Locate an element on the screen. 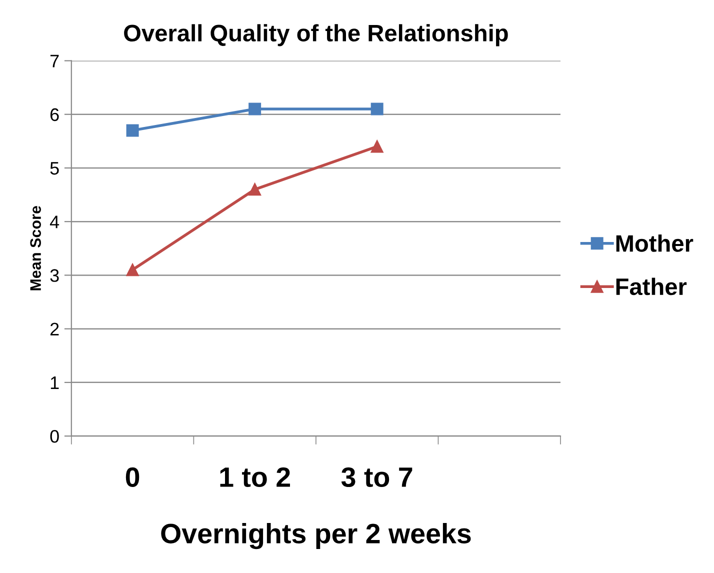  y-tick-label: 7 is located at coordinates (54, 61).